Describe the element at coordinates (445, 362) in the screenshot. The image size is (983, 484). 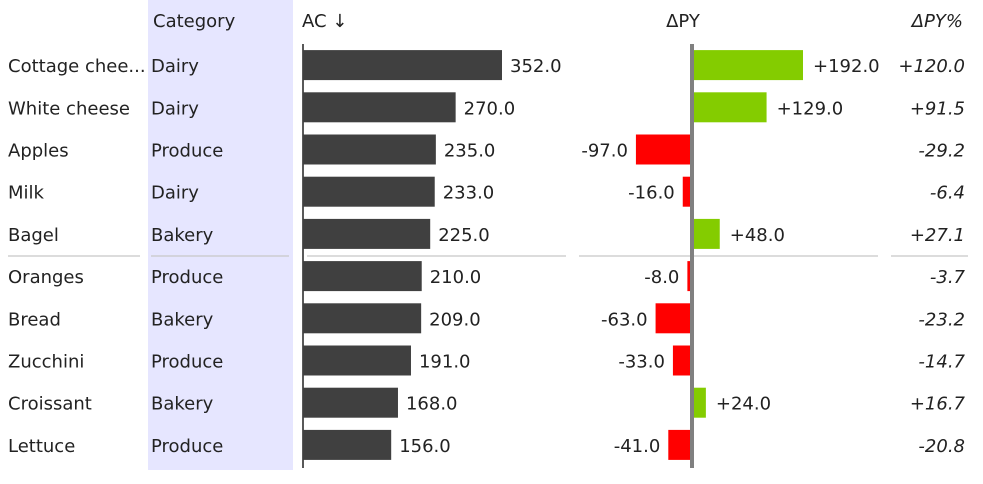
I see `ac-value-label: 191.0` at that location.